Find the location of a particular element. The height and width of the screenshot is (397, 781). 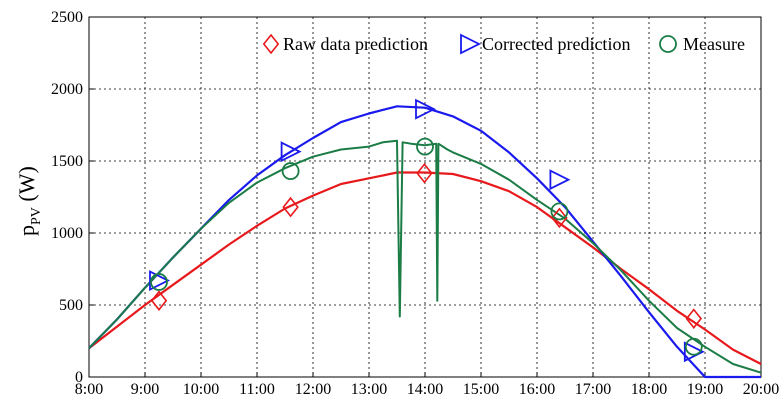

y-axis-label-subscript: PV is located at coordinates (36, 216).